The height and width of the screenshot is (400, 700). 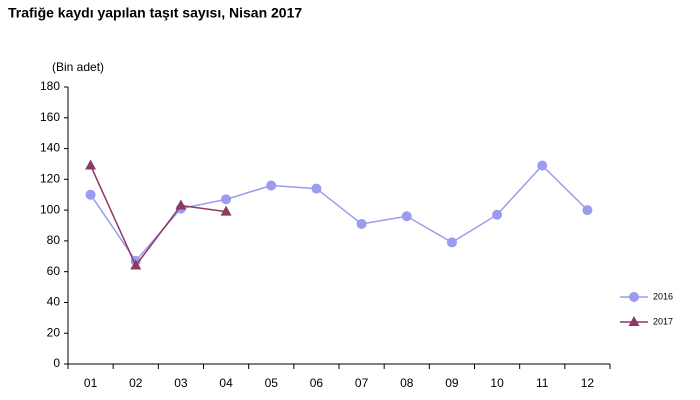 I want to click on y-tick-label: 140, so click(x=50, y=148).